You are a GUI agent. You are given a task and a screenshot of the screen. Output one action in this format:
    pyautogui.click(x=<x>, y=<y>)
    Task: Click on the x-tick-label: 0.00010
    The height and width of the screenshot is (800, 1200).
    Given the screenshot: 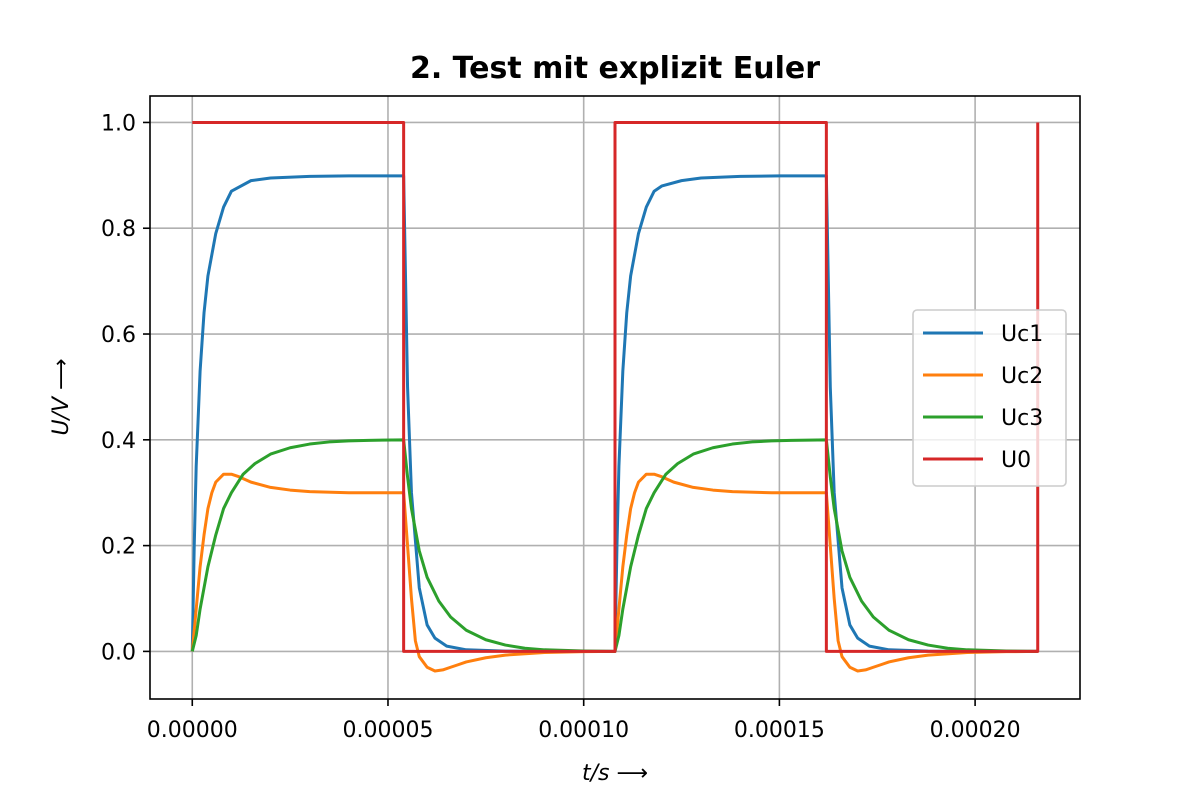 What is the action you would take?
    pyautogui.click(x=583, y=730)
    